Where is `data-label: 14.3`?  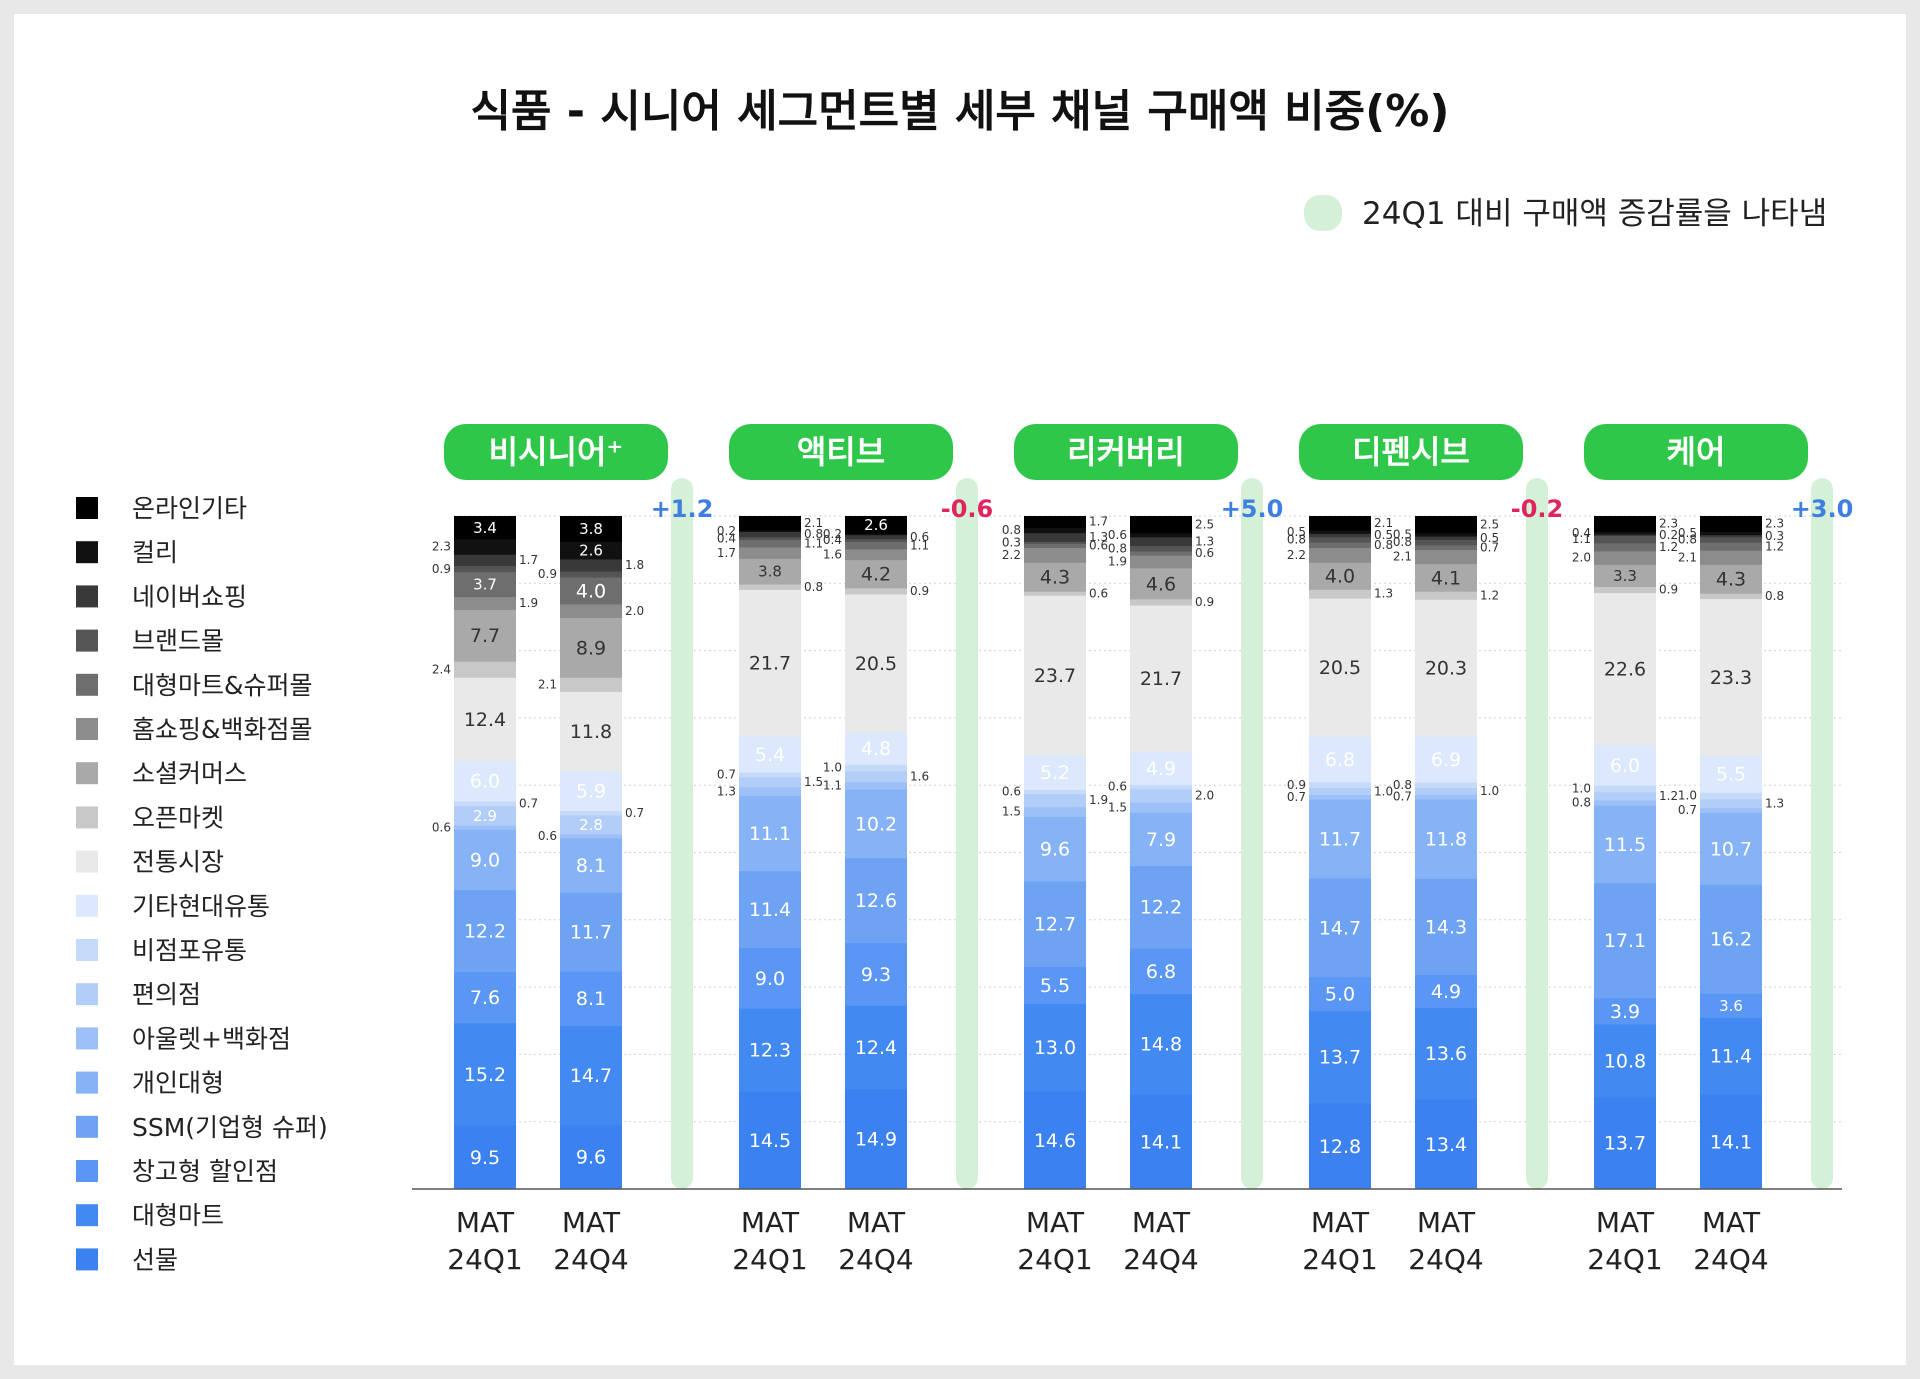
data-label: 14.3 is located at coordinates (1446, 927).